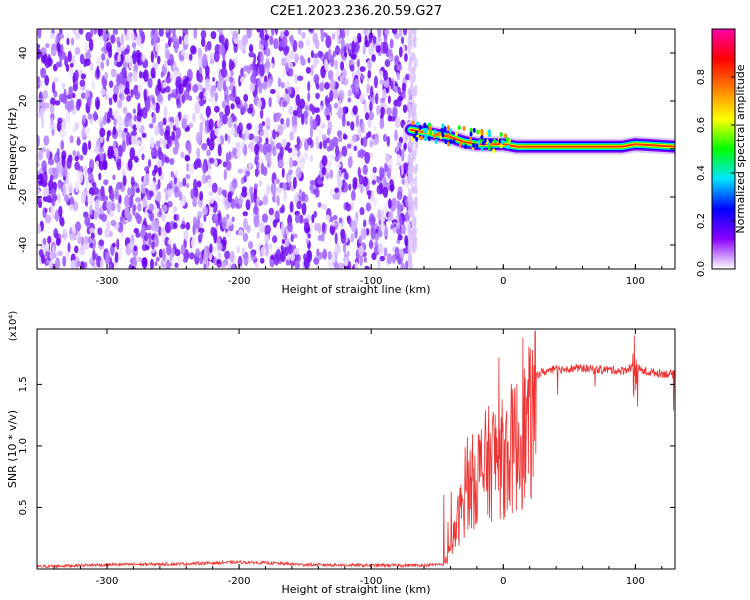  I want to click on snr-x-tick-label: -300, so click(107, 581).